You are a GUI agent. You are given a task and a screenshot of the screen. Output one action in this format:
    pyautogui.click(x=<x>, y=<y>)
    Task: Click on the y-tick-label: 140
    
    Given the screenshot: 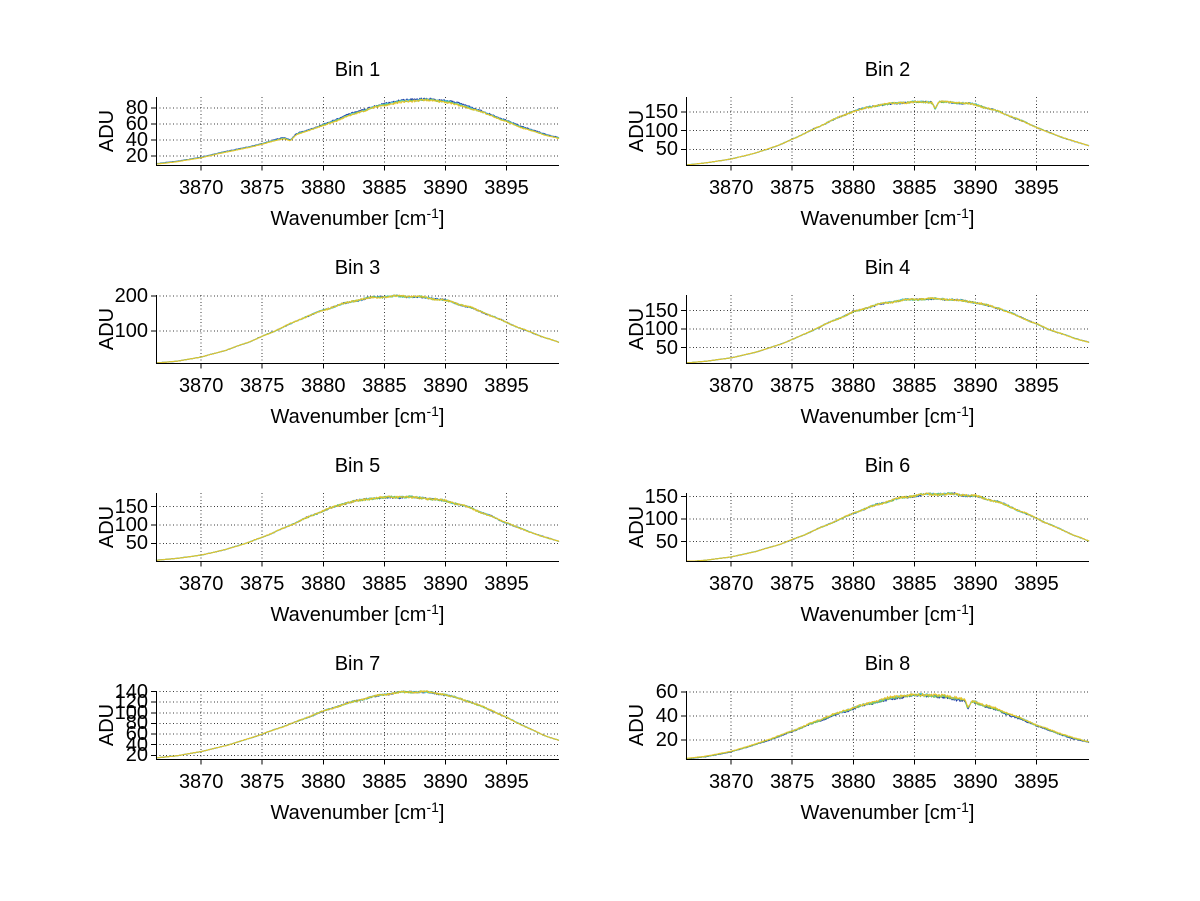 What is the action you would take?
    pyautogui.click(x=131, y=691)
    